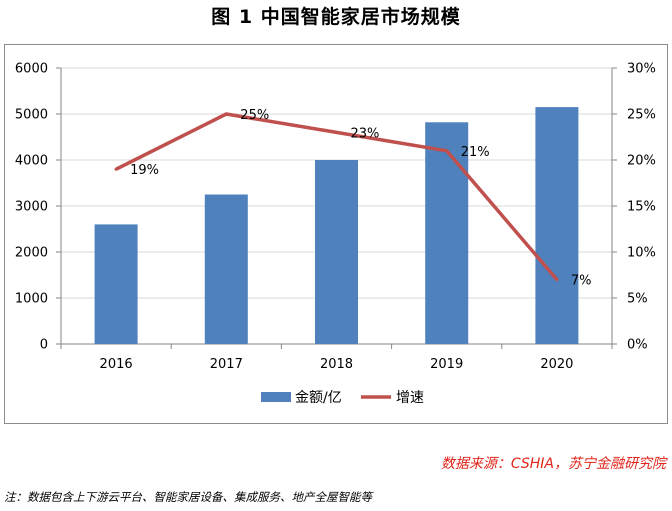  What do you see at coordinates (336, 17) in the screenshot?
I see `chart-title: 图 1 中国智能家居市场规模` at bounding box center [336, 17].